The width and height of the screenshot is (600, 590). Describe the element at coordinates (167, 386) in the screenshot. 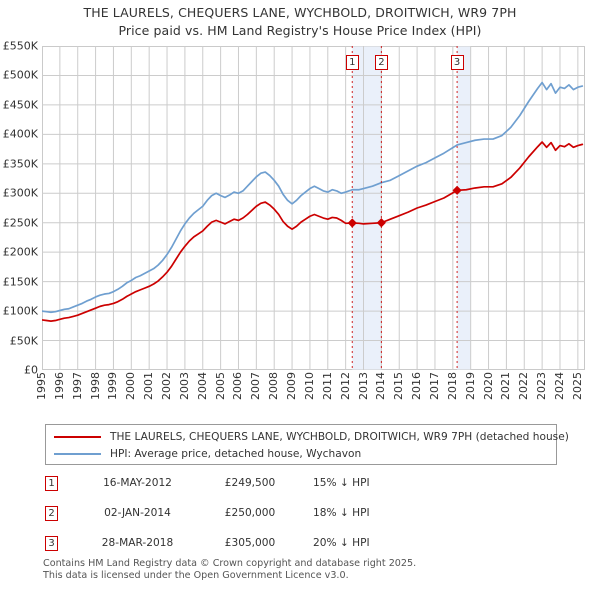

I see `x-axis-tick-label: 2002` at that location.